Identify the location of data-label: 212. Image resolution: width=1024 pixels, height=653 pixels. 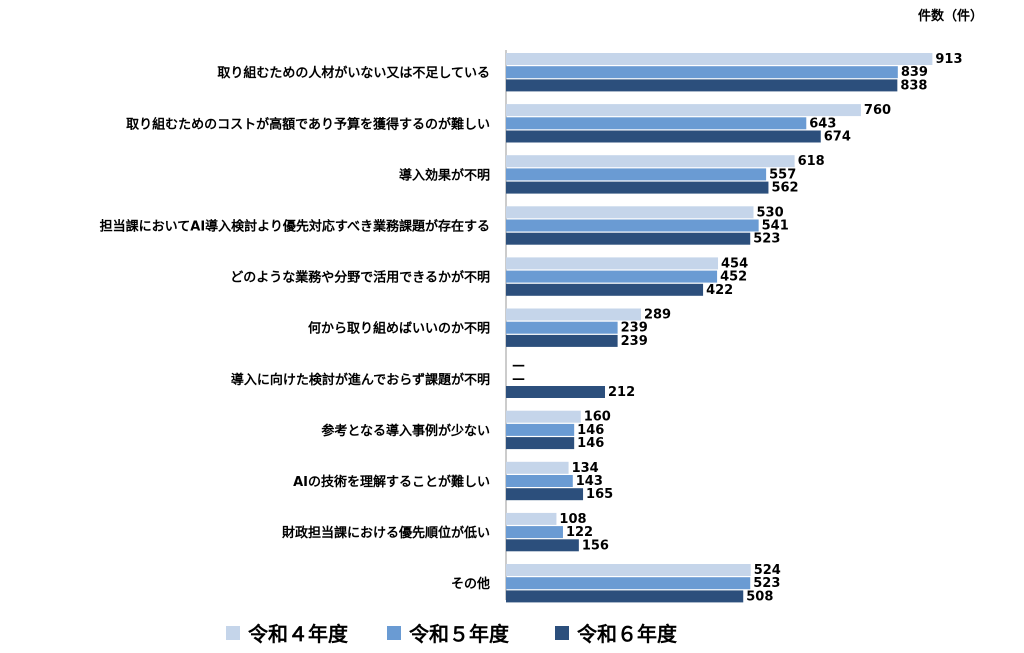
(621, 392).